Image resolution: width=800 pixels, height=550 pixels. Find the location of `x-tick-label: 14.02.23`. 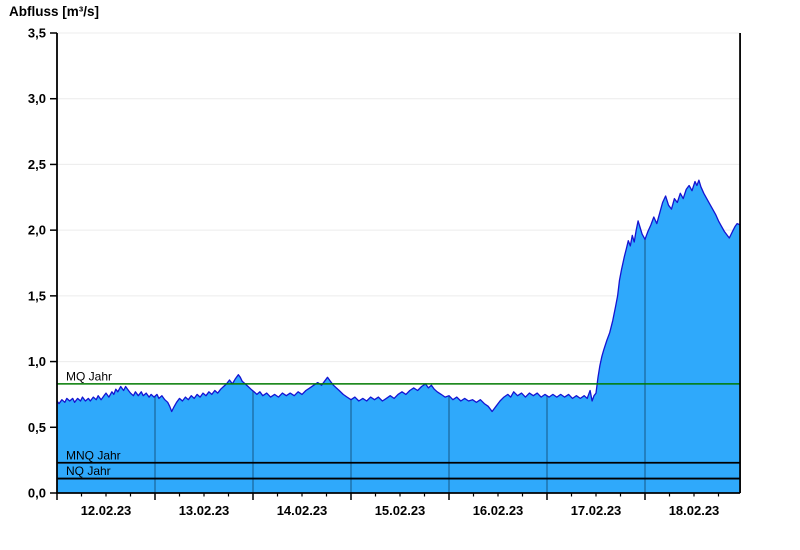

x-tick-label: 14.02.23 is located at coordinates (302, 510).